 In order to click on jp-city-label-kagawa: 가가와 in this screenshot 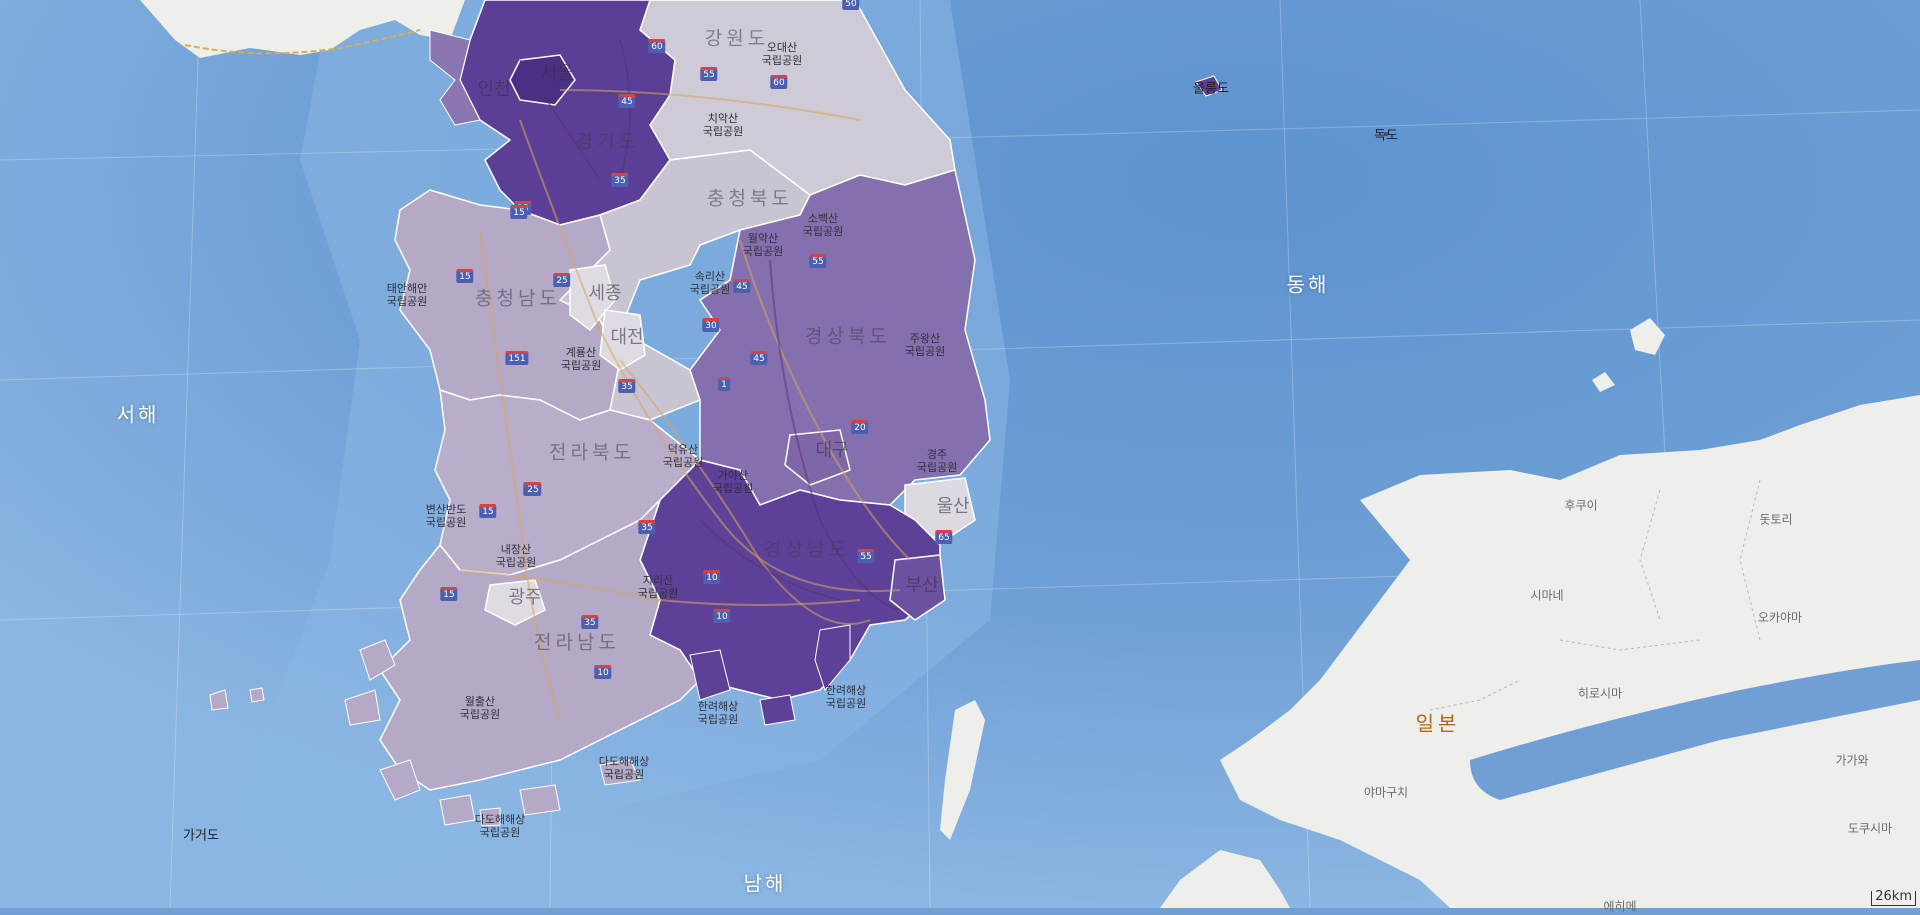, I will do `click(1851, 760)`.